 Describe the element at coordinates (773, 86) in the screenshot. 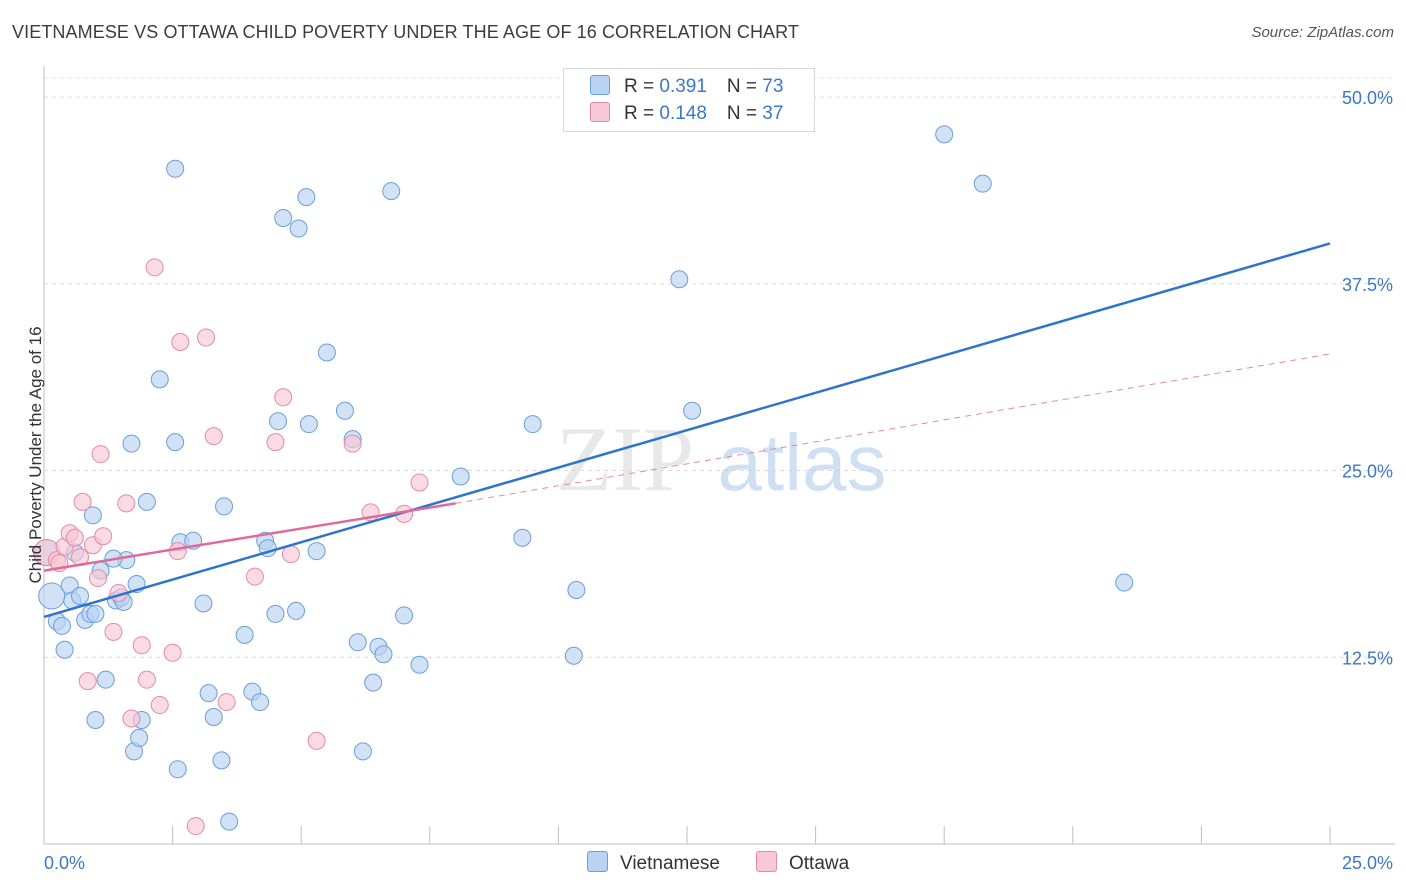

I see `n-value: 73` at that location.